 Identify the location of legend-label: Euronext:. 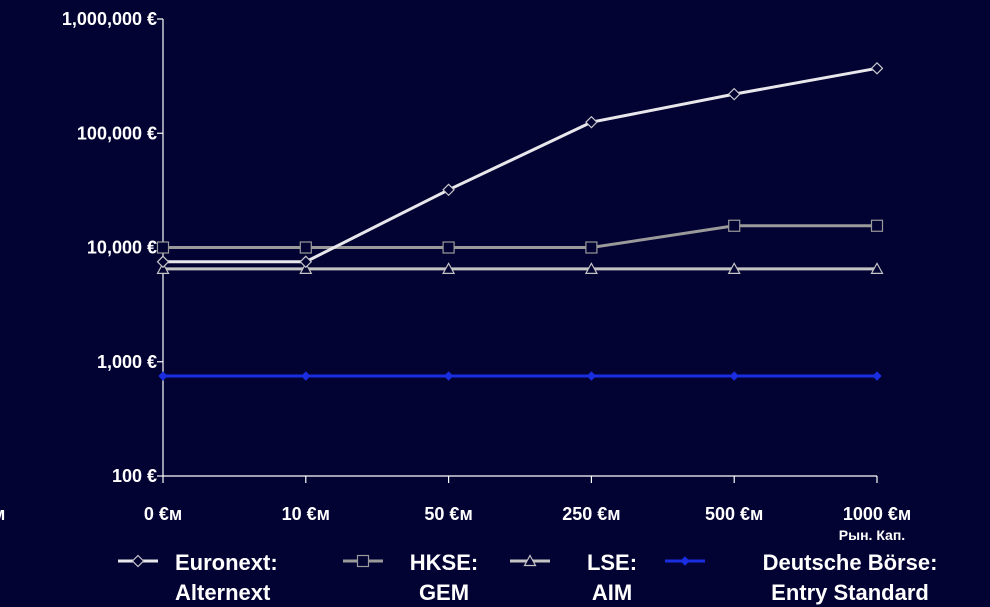
(226, 562).